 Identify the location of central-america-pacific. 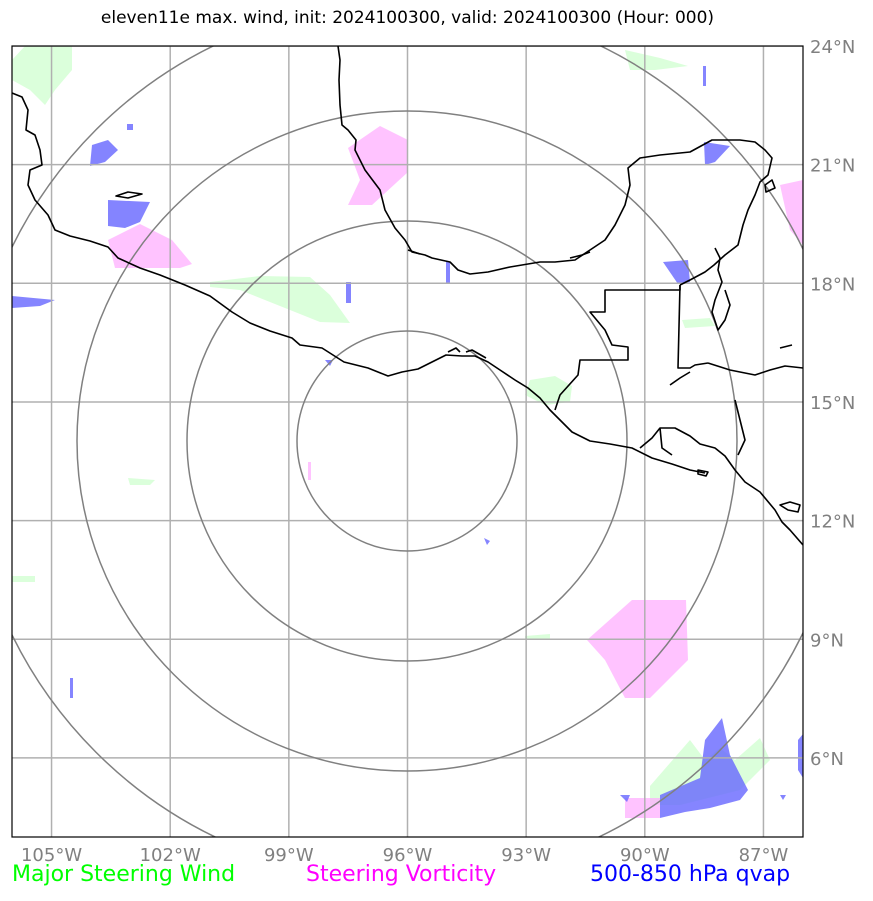
(721, 486).